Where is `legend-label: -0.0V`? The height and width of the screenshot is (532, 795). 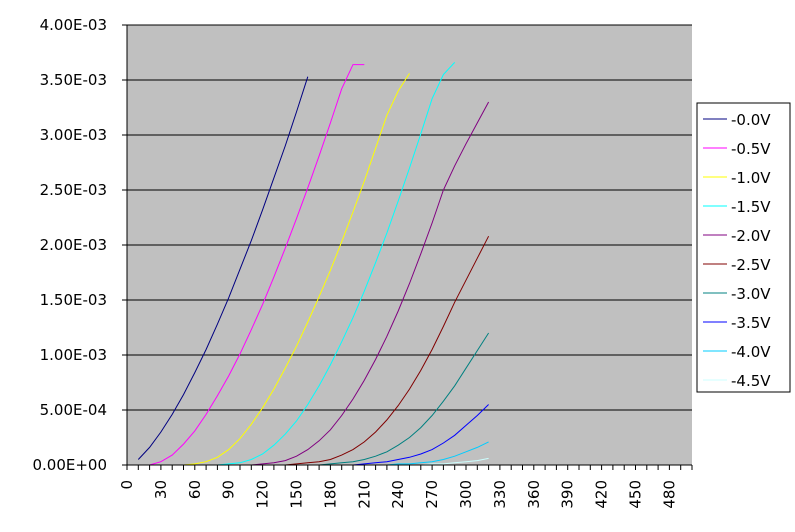 legend-label: -0.0V is located at coordinates (751, 120).